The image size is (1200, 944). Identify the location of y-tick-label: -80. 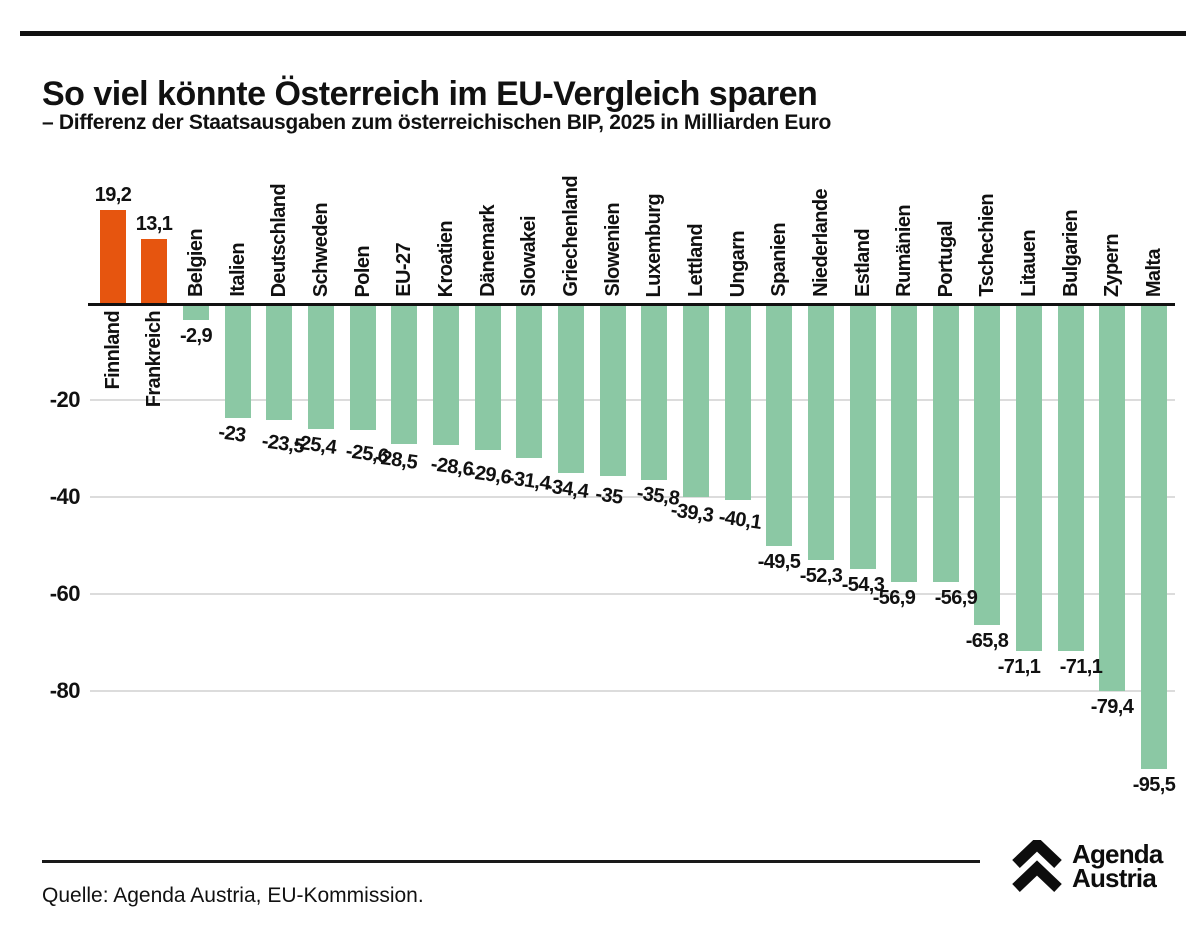
(65, 690).